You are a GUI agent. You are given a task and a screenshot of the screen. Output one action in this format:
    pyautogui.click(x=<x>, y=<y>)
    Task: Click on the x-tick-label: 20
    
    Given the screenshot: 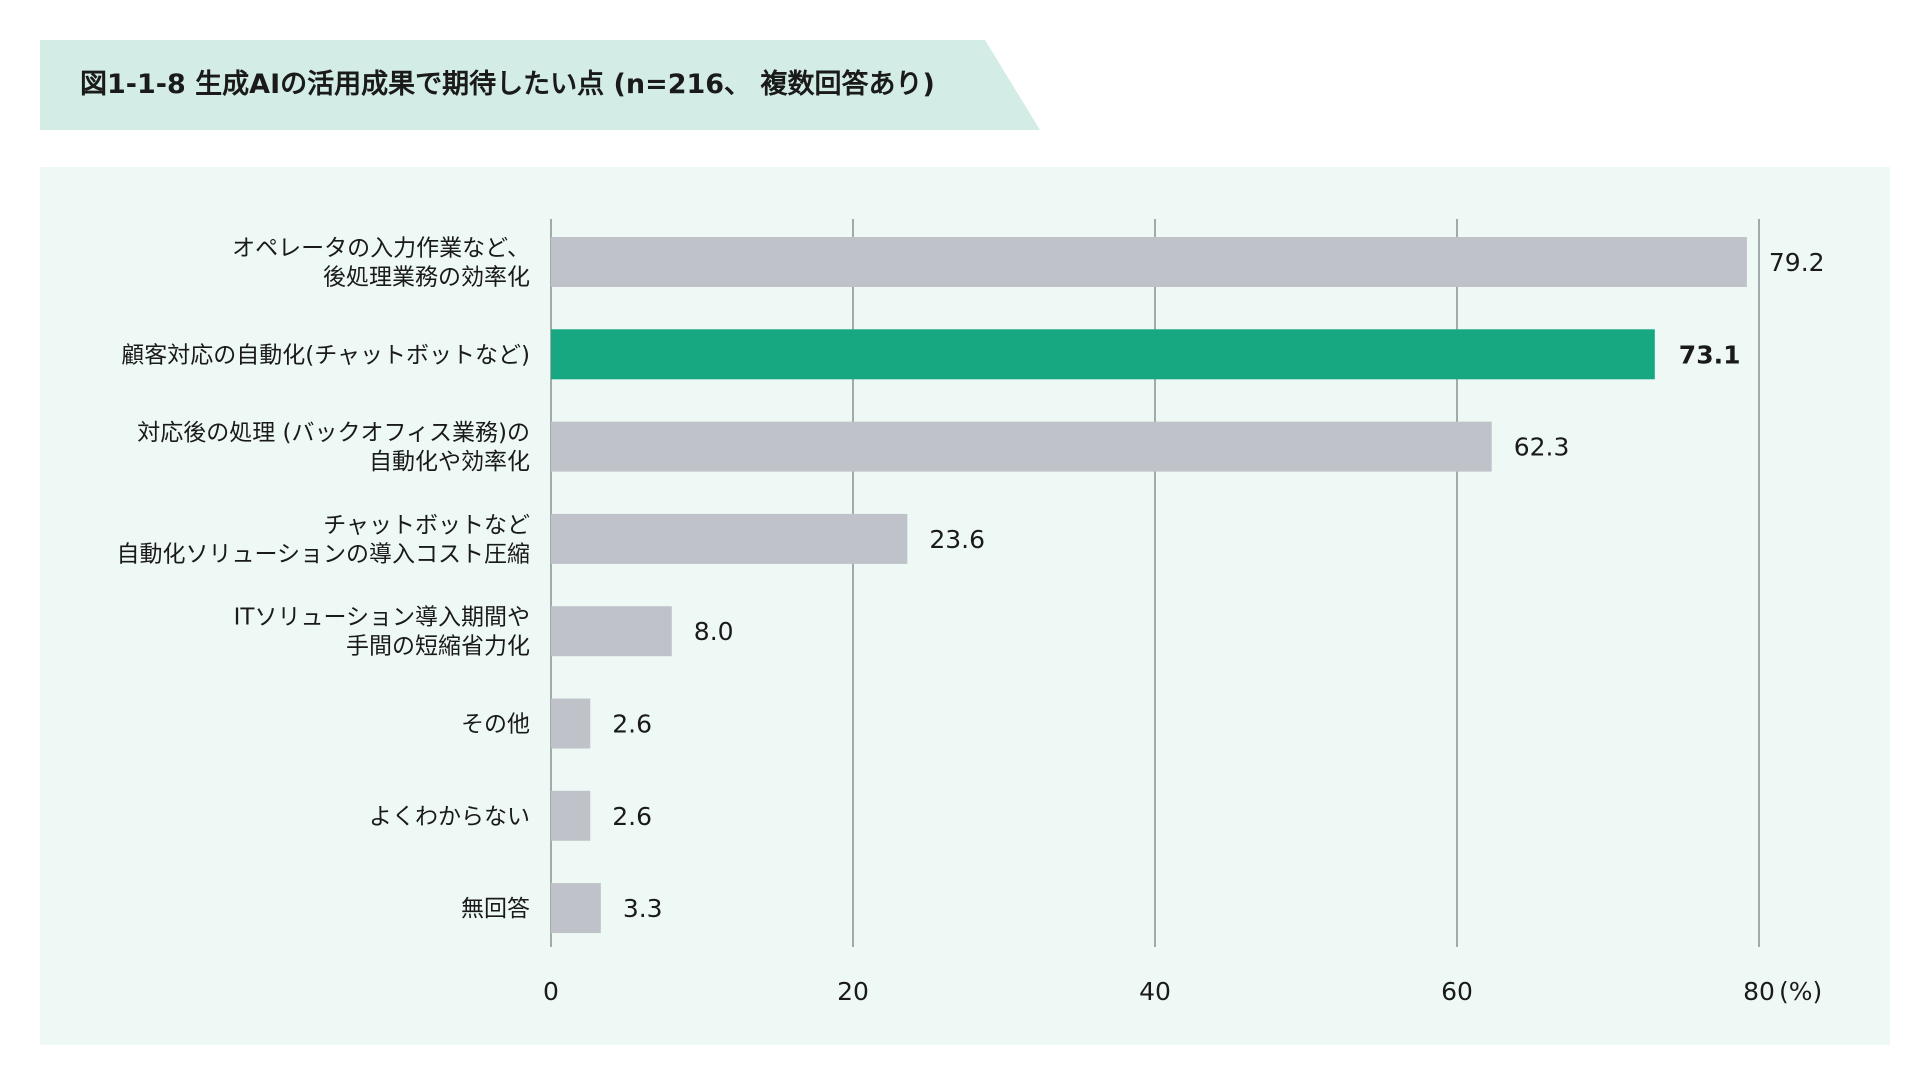 What is the action you would take?
    pyautogui.click(x=853, y=991)
    